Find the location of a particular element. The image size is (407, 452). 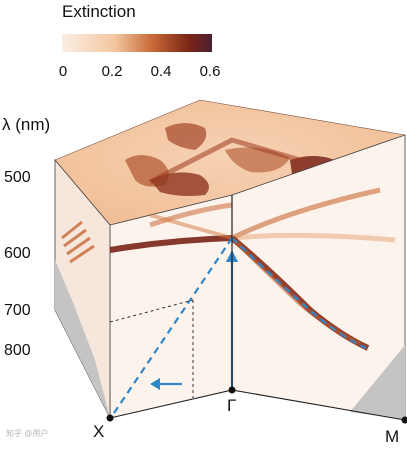

colorbar-tick-2: 0.4 is located at coordinates (161, 71).